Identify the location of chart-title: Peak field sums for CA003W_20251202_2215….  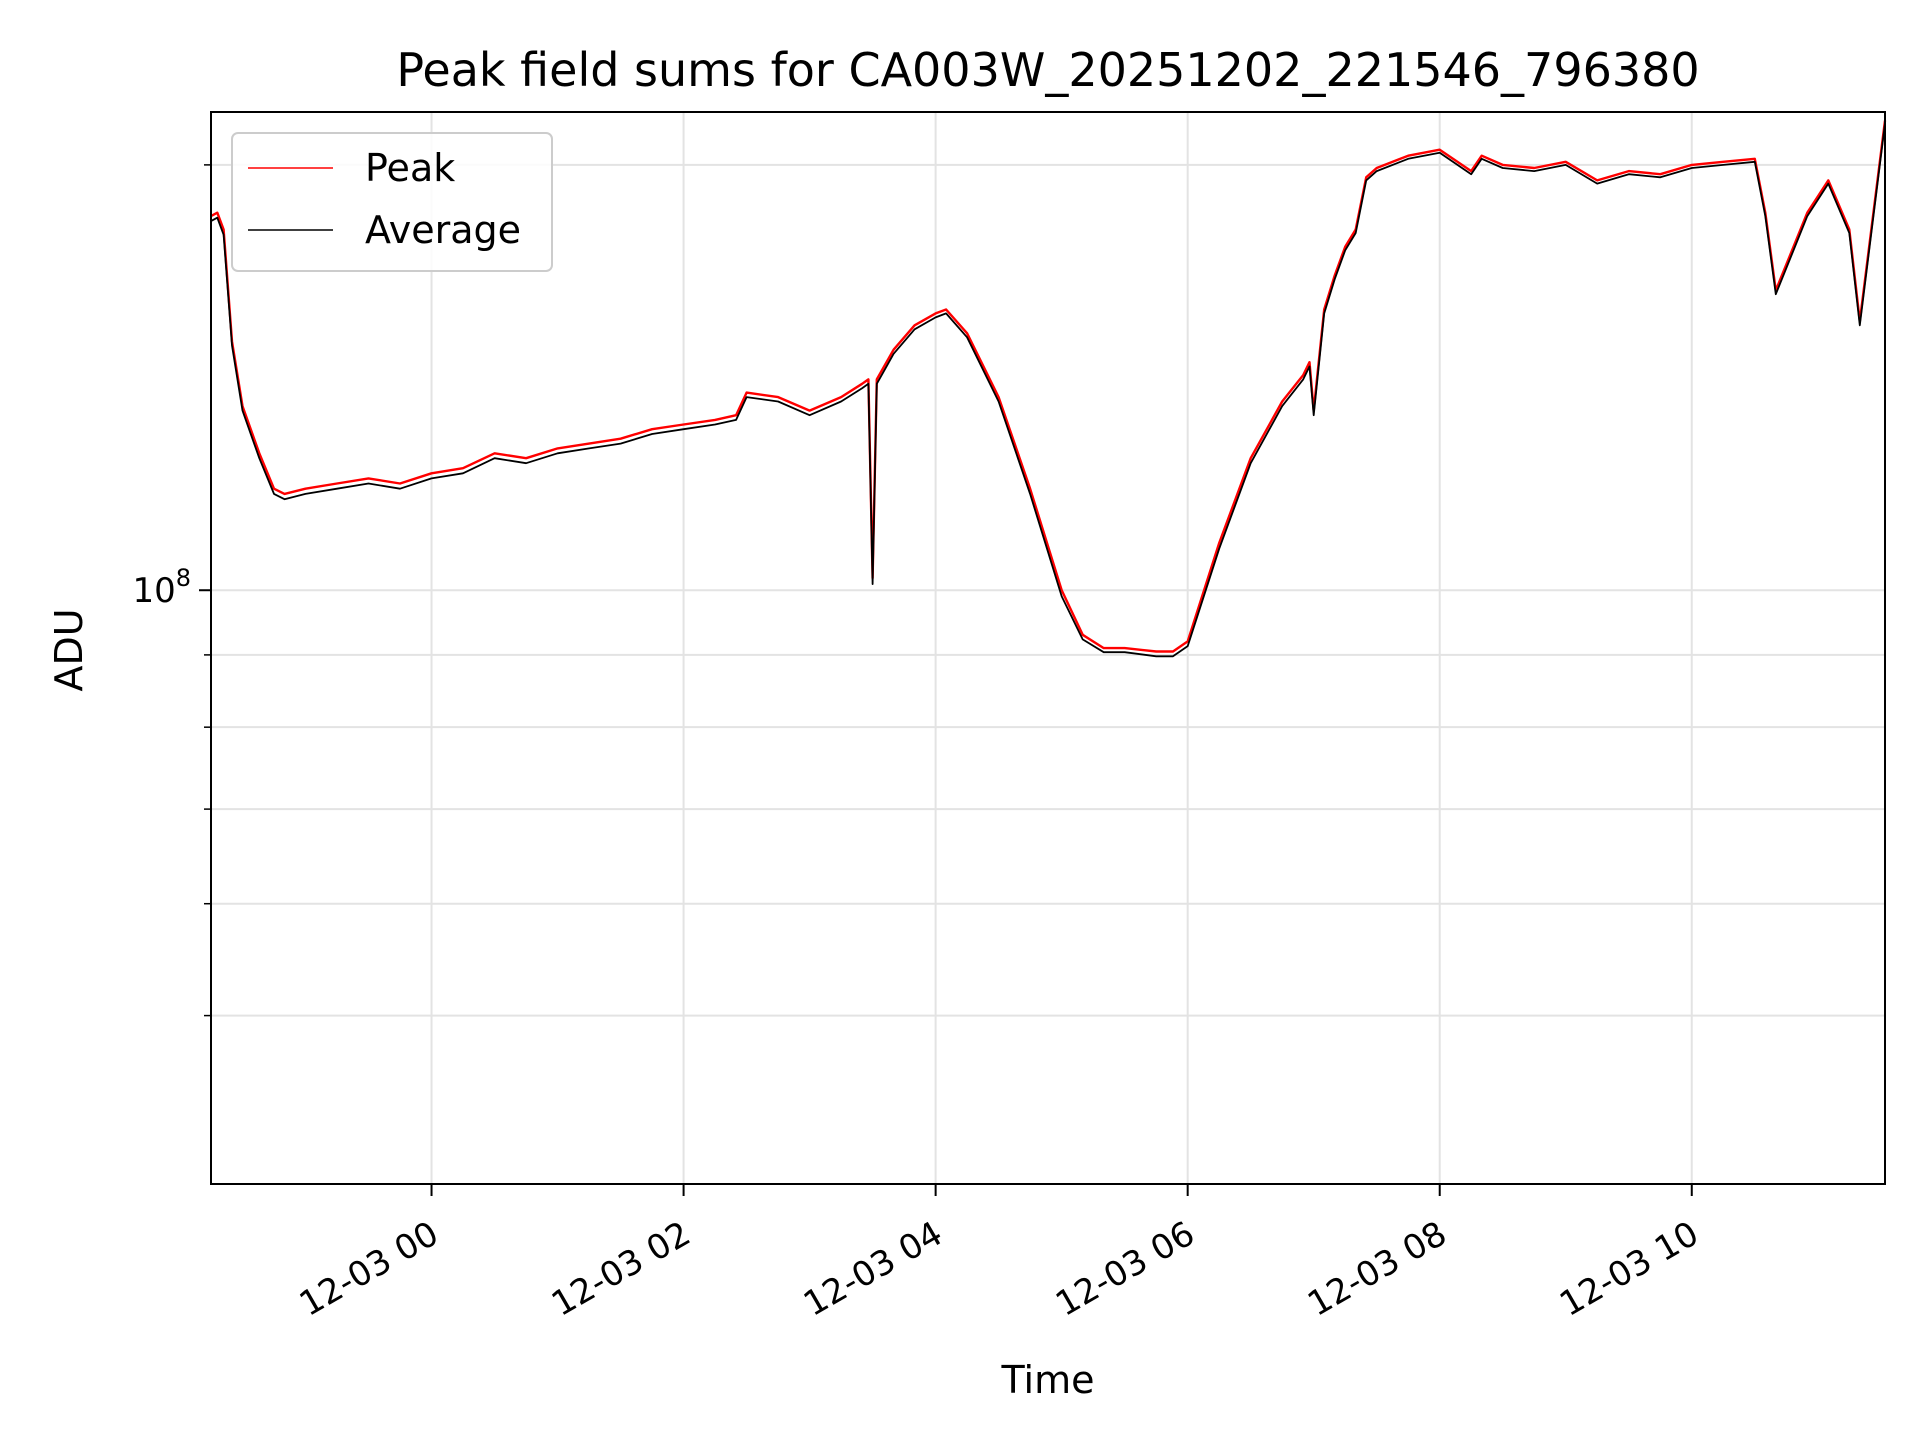
(1047, 70).